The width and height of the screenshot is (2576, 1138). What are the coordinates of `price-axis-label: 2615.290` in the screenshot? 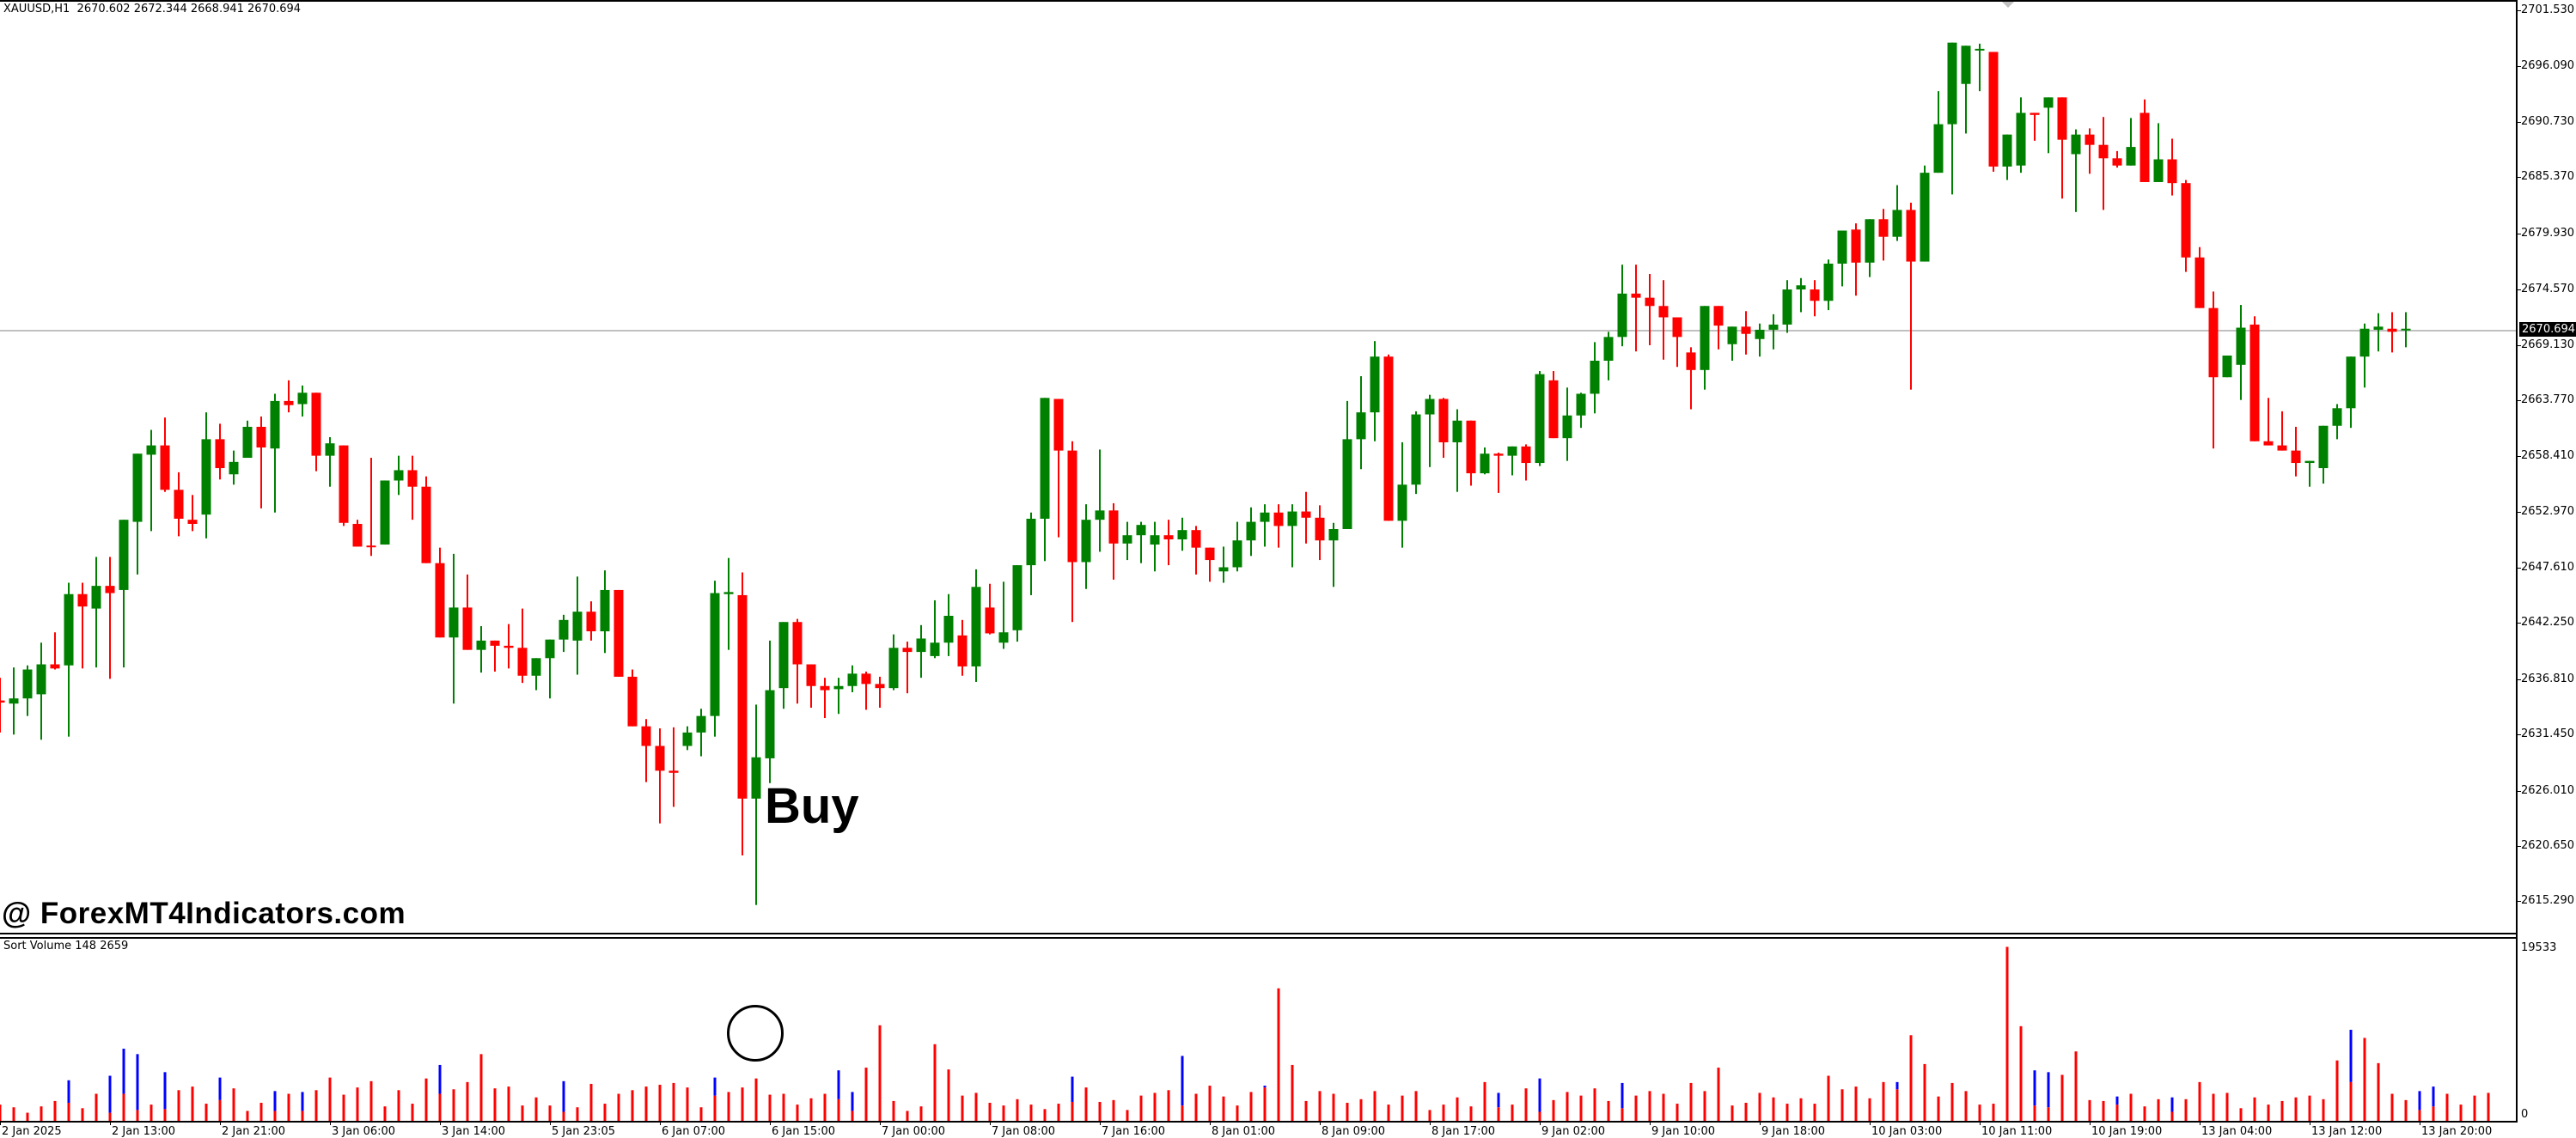 It's located at (2548, 901).